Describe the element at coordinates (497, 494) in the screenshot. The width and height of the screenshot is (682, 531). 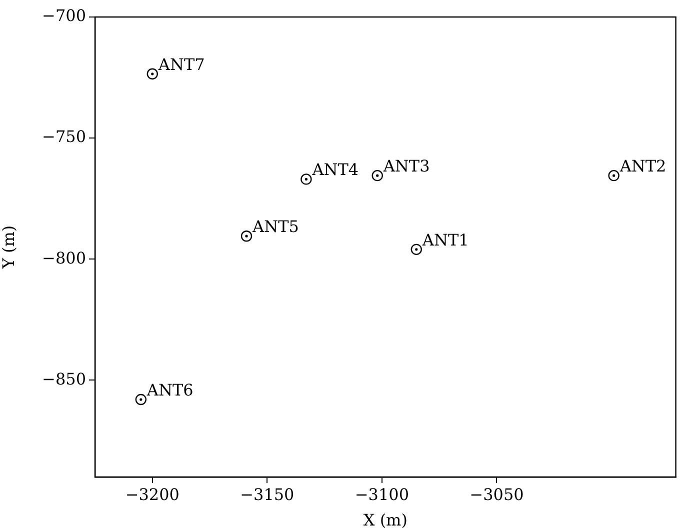
I see `x-tick-label: −3050` at that location.